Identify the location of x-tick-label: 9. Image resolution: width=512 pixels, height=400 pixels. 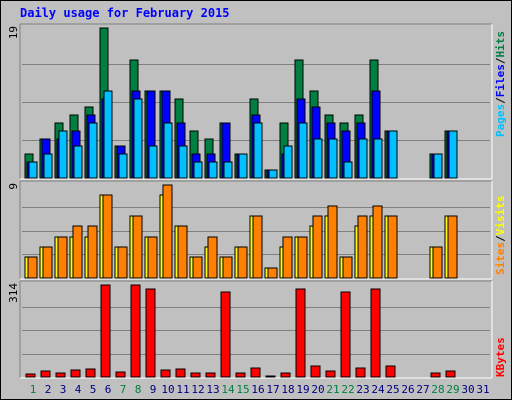
(153, 389).